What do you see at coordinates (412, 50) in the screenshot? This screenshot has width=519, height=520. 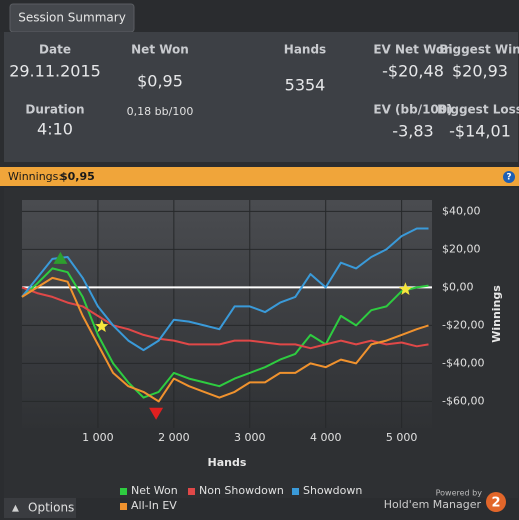 I see `stat-label: EV Net Won` at bounding box center [412, 50].